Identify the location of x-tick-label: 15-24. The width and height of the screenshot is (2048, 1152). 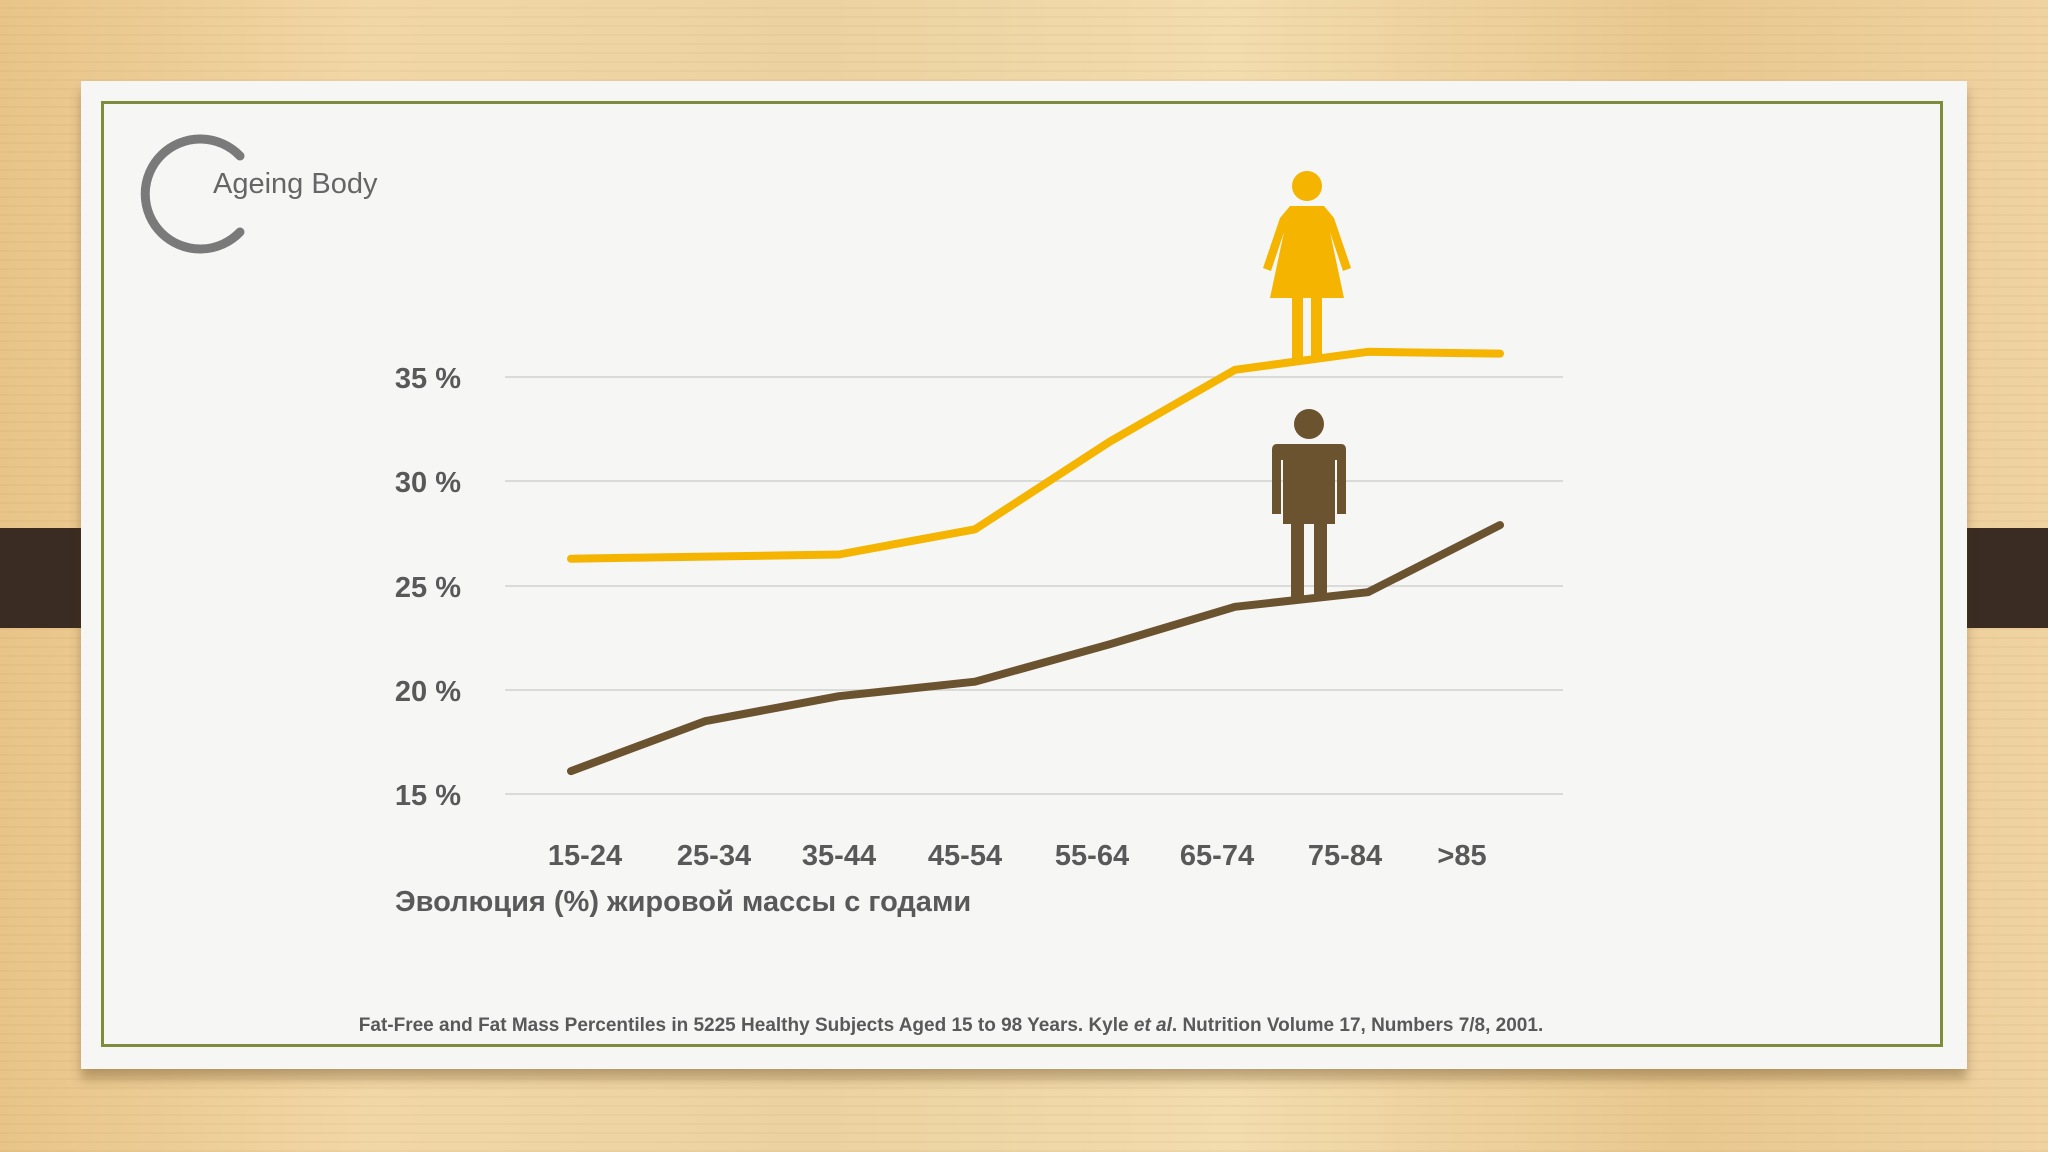
(585, 856).